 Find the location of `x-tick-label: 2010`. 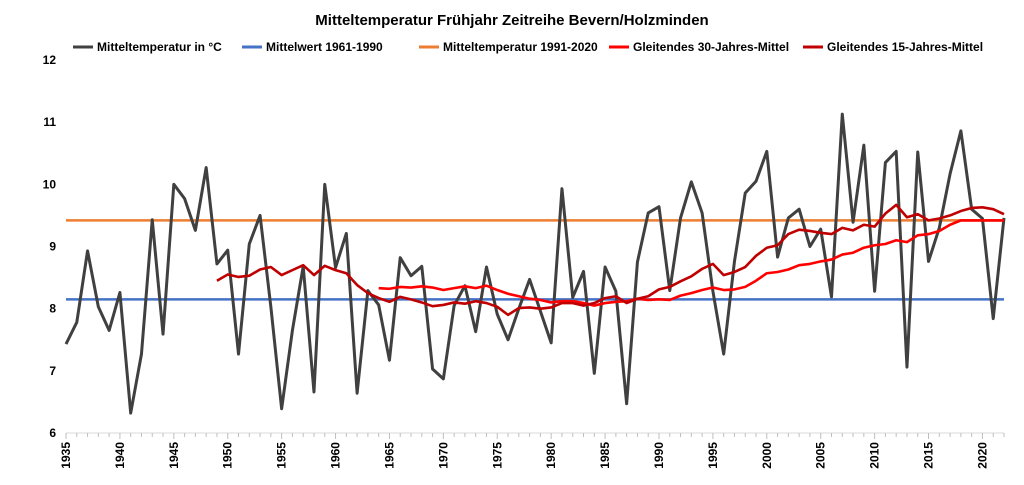

x-tick-label: 2010 is located at coordinates (875, 455).